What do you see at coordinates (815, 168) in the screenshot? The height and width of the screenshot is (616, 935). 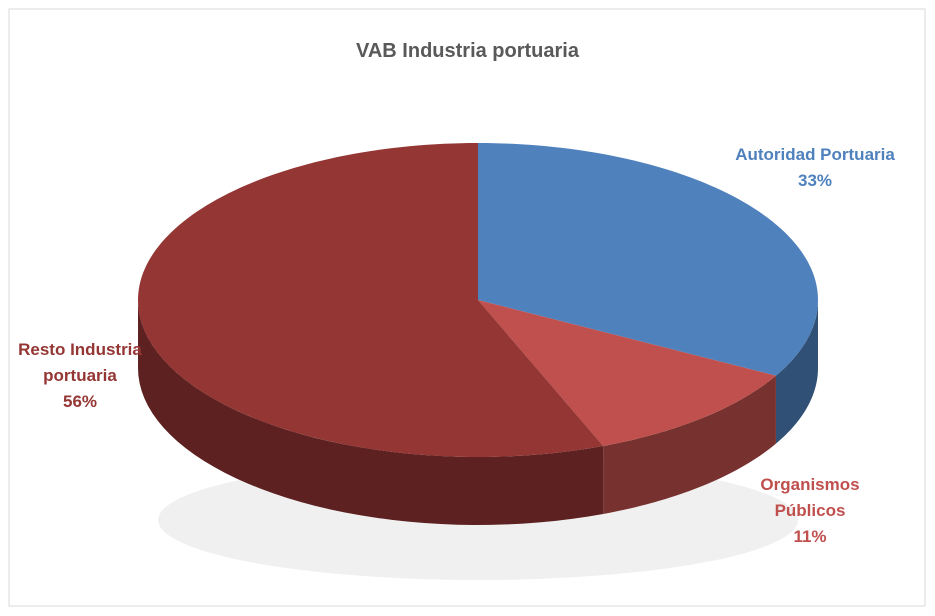 I see `data-label: Autoridad Portuaria 33%` at bounding box center [815, 168].